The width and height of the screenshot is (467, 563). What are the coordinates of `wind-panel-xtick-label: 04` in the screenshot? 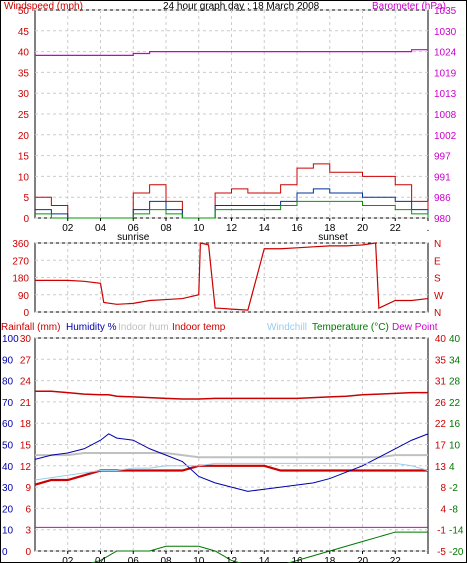 It's located at (101, 228).